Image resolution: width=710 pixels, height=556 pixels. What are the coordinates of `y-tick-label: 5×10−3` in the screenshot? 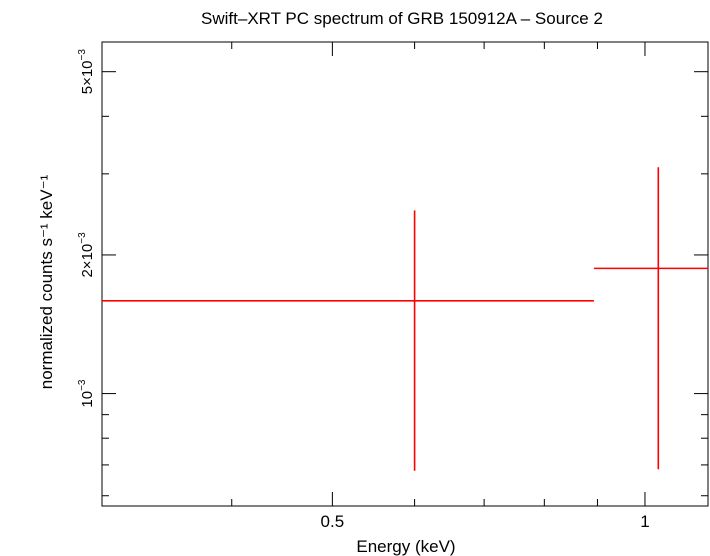 It's located at (86, 72).